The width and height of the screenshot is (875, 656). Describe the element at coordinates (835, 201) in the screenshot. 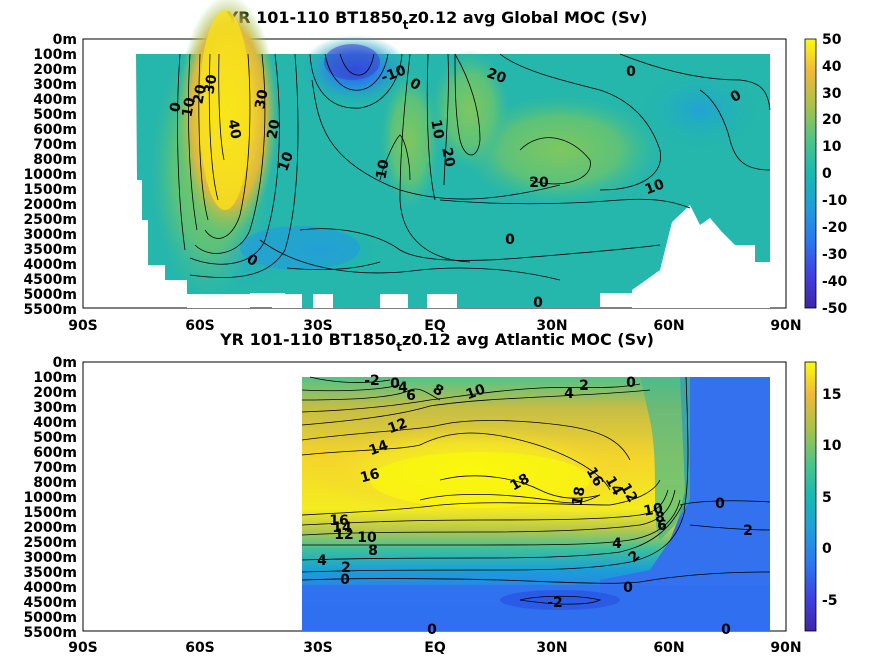

I see `colorbar-tick: -10` at that location.